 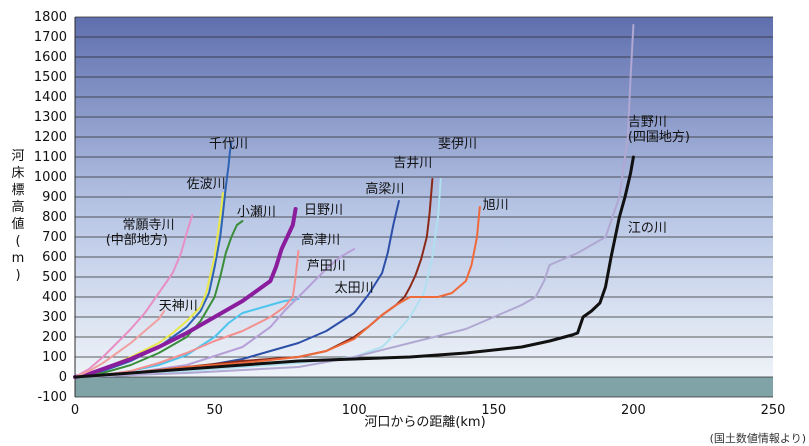 What do you see at coordinates (424, 387) in the screenshot?
I see `below-zero-band` at bounding box center [424, 387].